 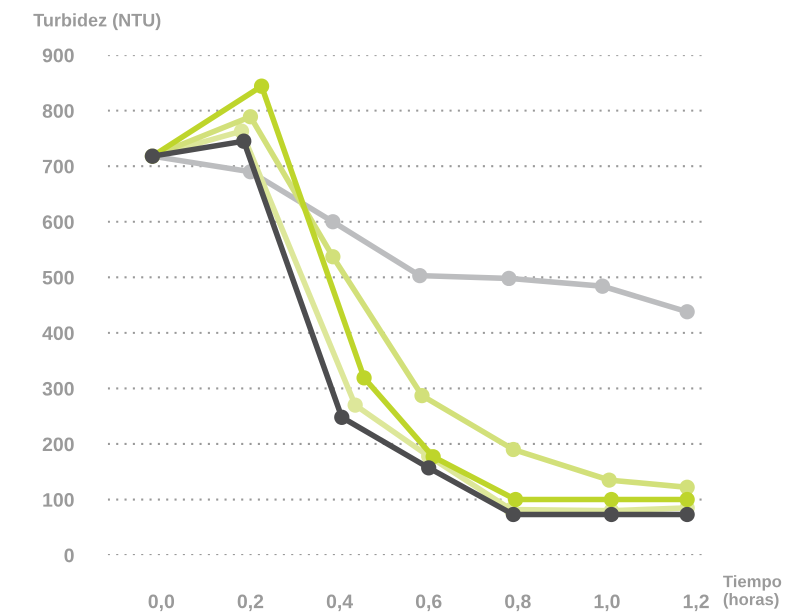 What do you see at coordinates (58, 222) in the screenshot?
I see `y-tick-label: 600` at bounding box center [58, 222].